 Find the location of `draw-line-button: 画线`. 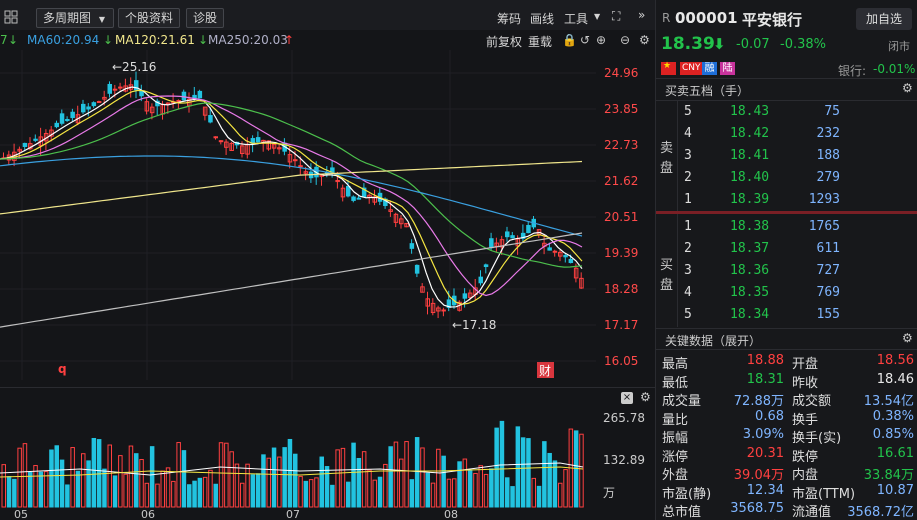

draw-line-button: 画线 is located at coordinates (542, 19).